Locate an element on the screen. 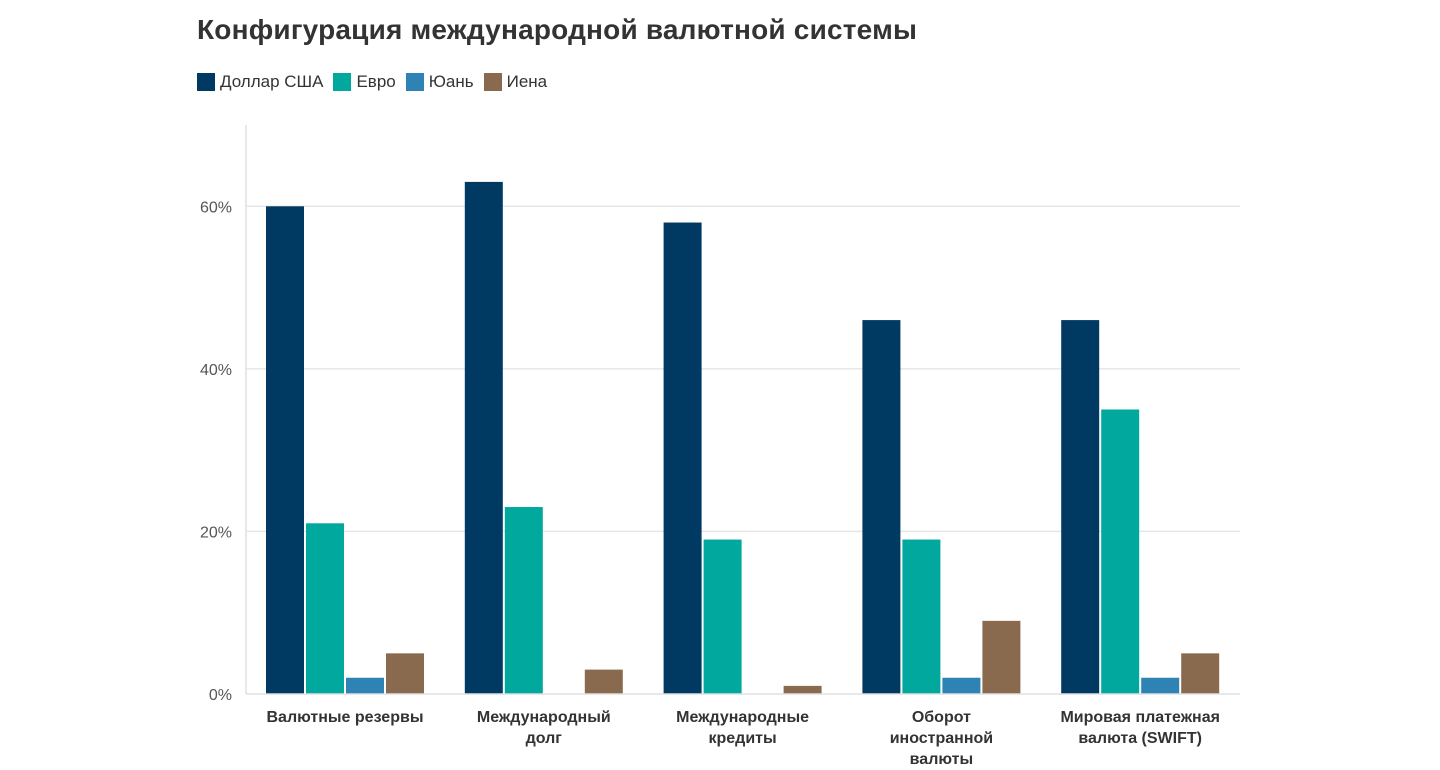 The width and height of the screenshot is (1440, 770). x-tick-label-line: иностранной is located at coordinates (941, 738).